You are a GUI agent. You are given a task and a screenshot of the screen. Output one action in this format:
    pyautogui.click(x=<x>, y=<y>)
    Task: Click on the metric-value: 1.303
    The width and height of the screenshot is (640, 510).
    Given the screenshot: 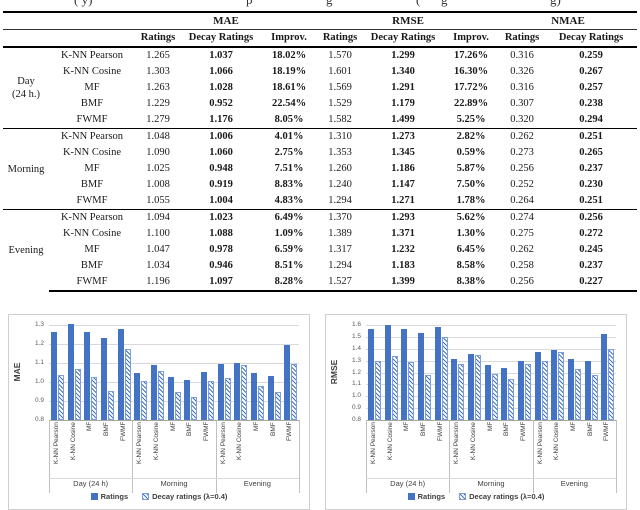 What is the action you would take?
    pyautogui.click(x=158, y=71)
    